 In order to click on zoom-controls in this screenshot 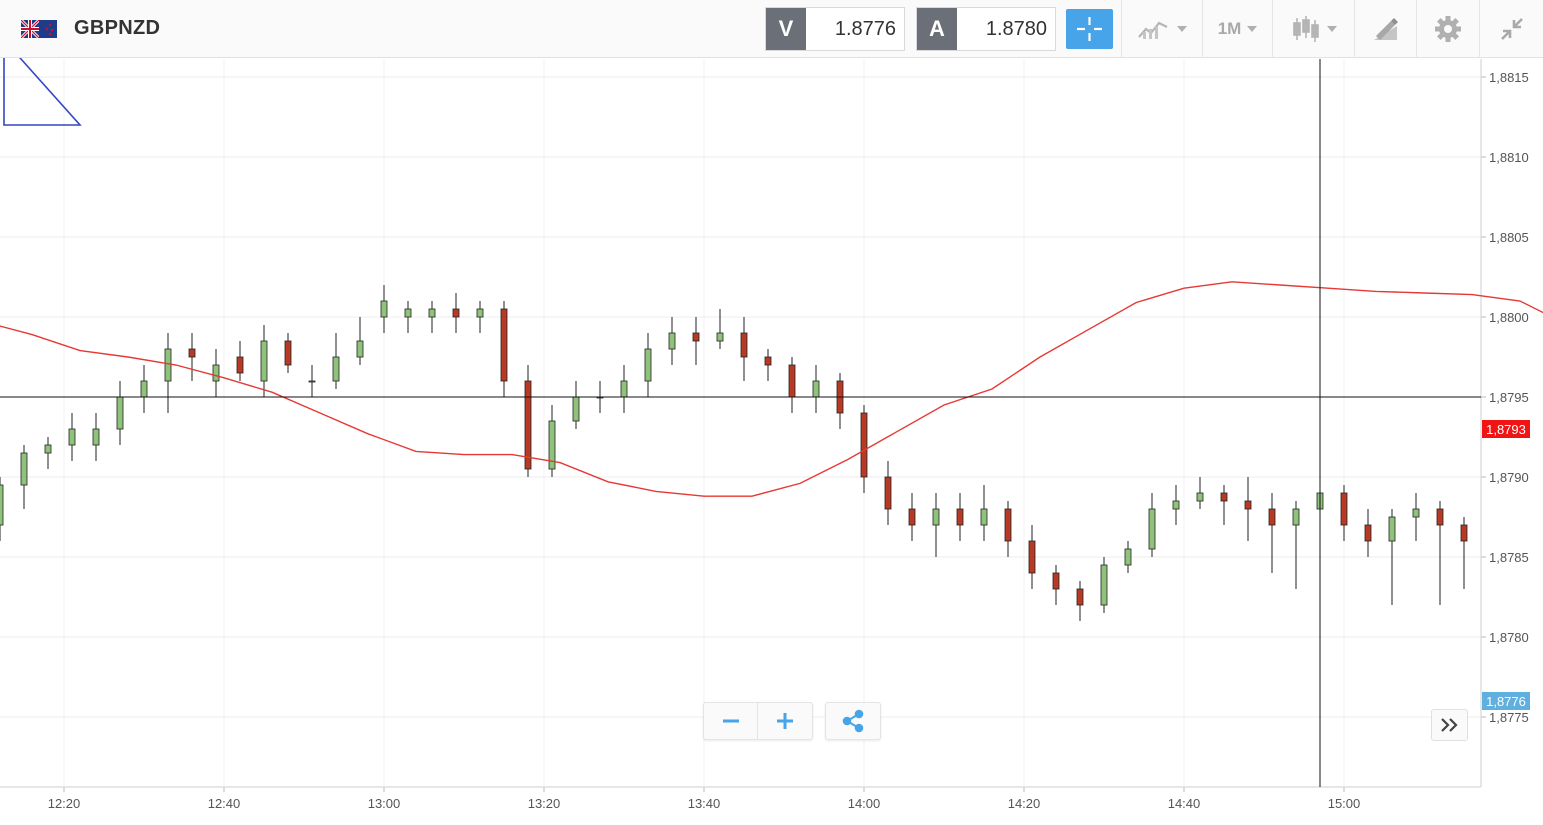, I will do `click(758, 721)`.